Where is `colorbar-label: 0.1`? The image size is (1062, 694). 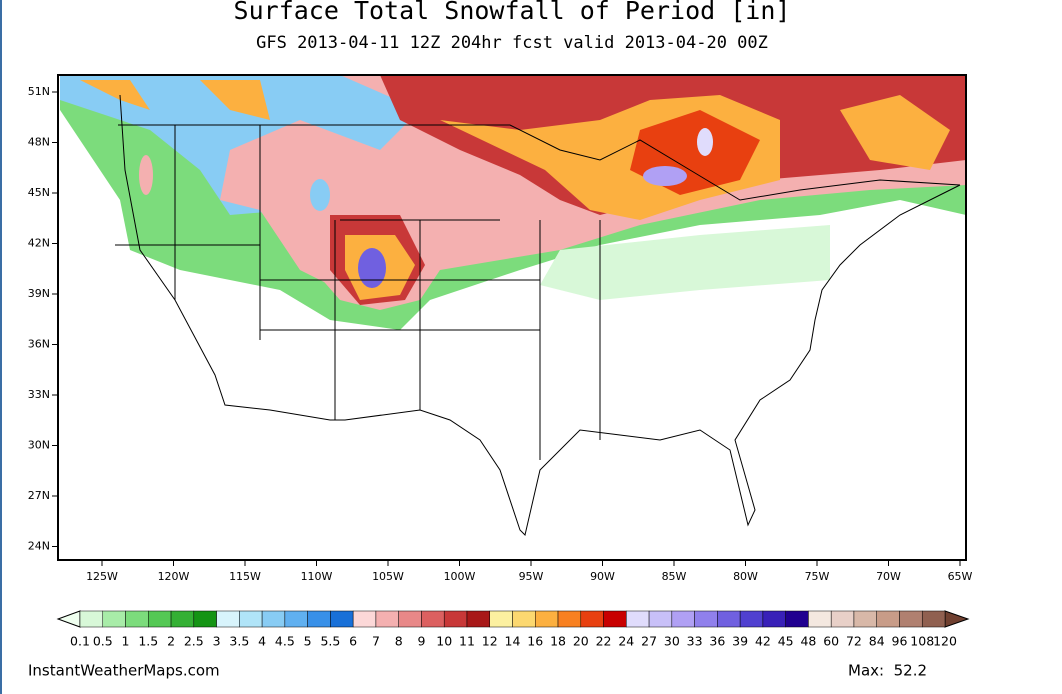 colorbar-label: 0.1 is located at coordinates (80, 641).